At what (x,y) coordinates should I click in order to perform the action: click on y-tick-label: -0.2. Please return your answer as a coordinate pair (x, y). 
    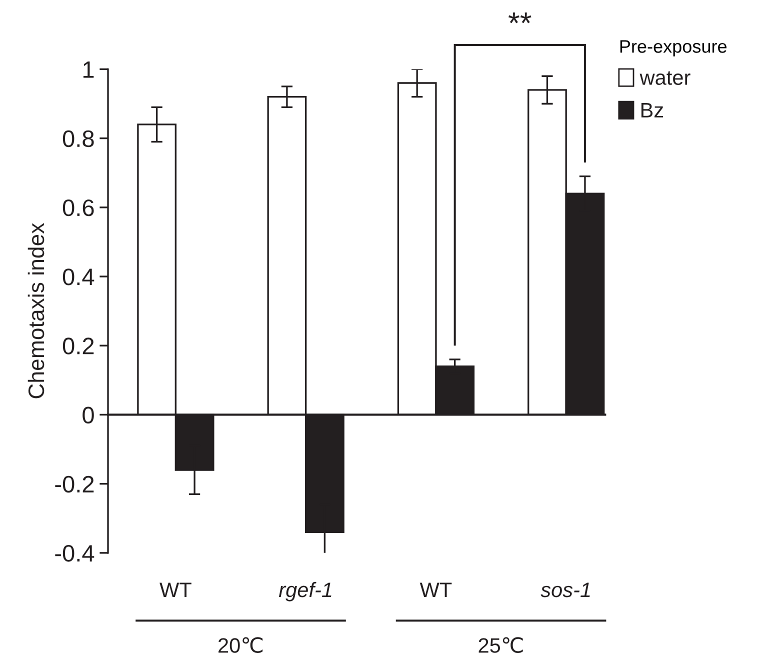
    Looking at the image, I should click on (74, 484).